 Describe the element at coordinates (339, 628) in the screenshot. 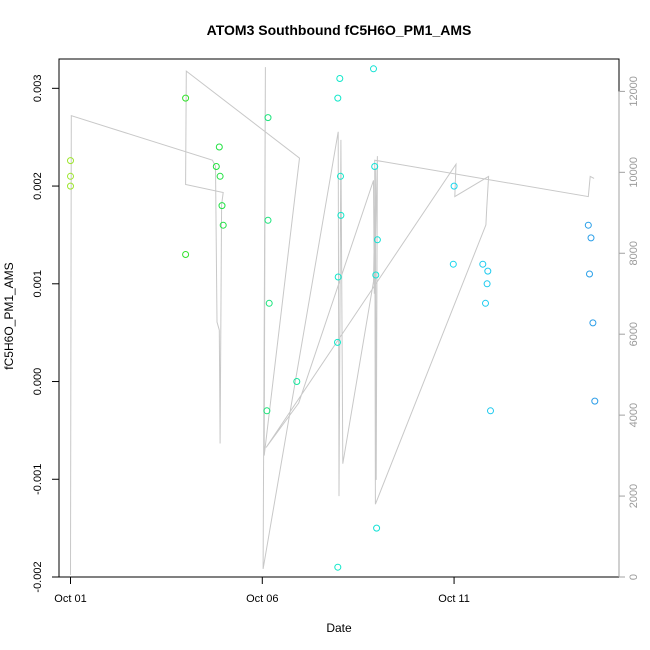

I see `x-axis-label: Date` at that location.